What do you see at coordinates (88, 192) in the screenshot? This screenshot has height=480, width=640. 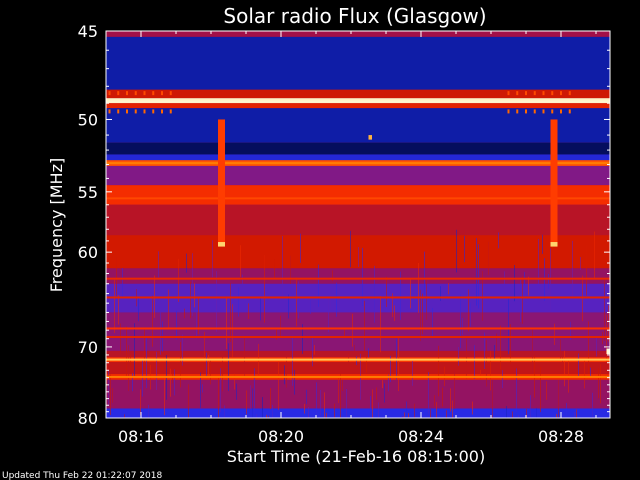 I see `y-tick-label: 55` at bounding box center [88, 192].